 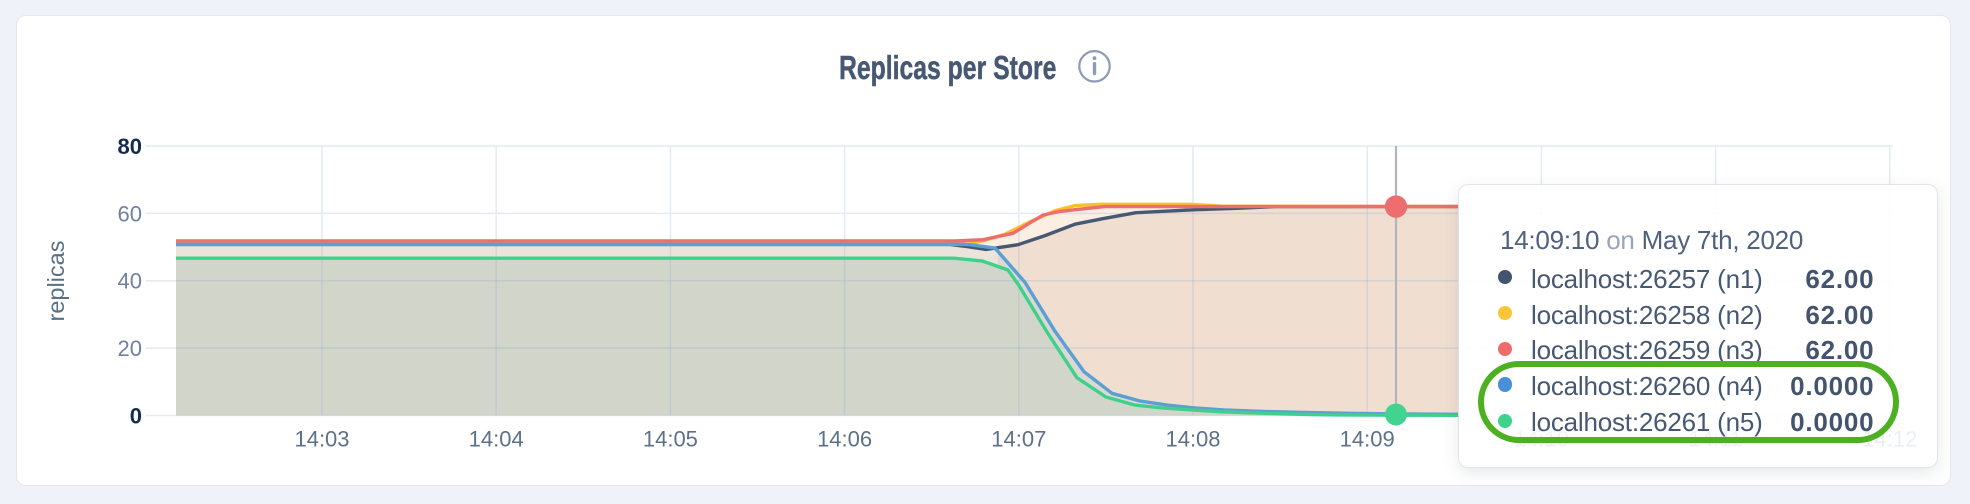 What do you see at coordinates (1367, 438) in the screenshot?
I see `svg-text: 14:09` at bounding box center [1367, 438].